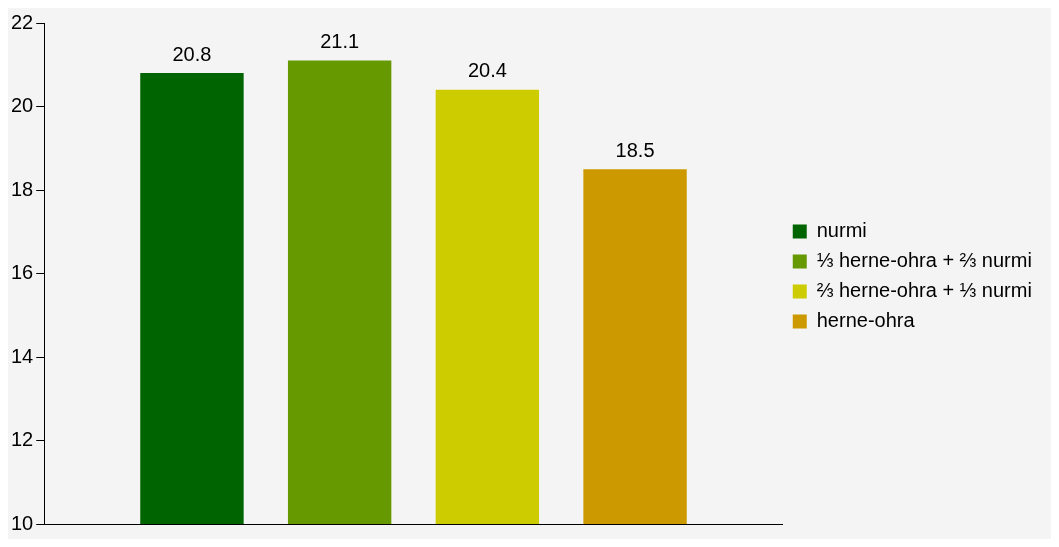 Image resolution: width=1059 pixels, height=547 pixels. What do you see at coordinates (22, 105) in the screenshot?
I see `y-tick-label: 20` at bounding box center [22, 105].